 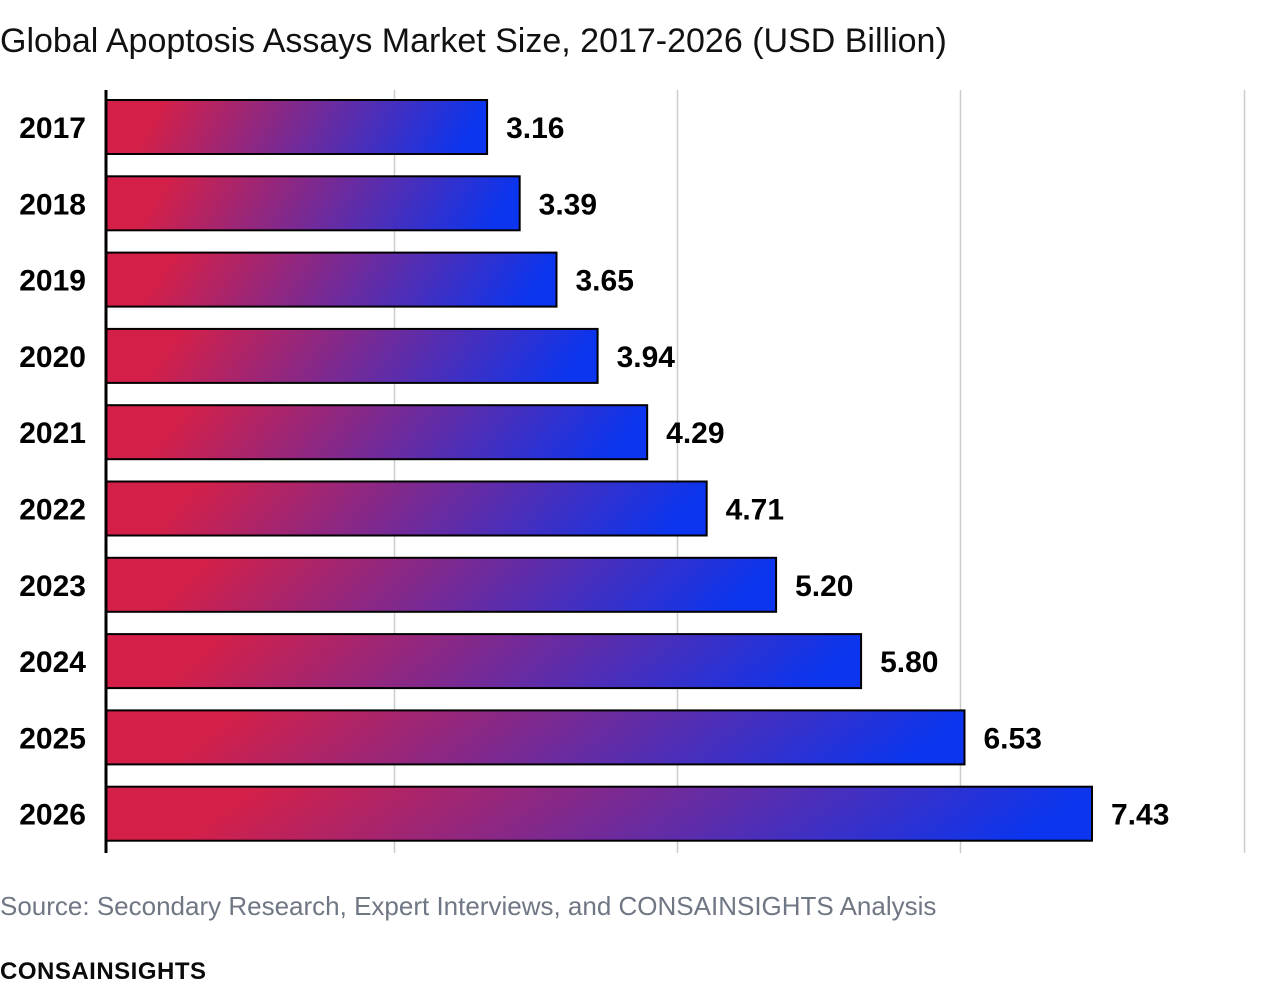 What do you see at coordinates (52, 510) in the screenshot?
I see `category-label-2022: 2022` at bounding box center [52, 510].